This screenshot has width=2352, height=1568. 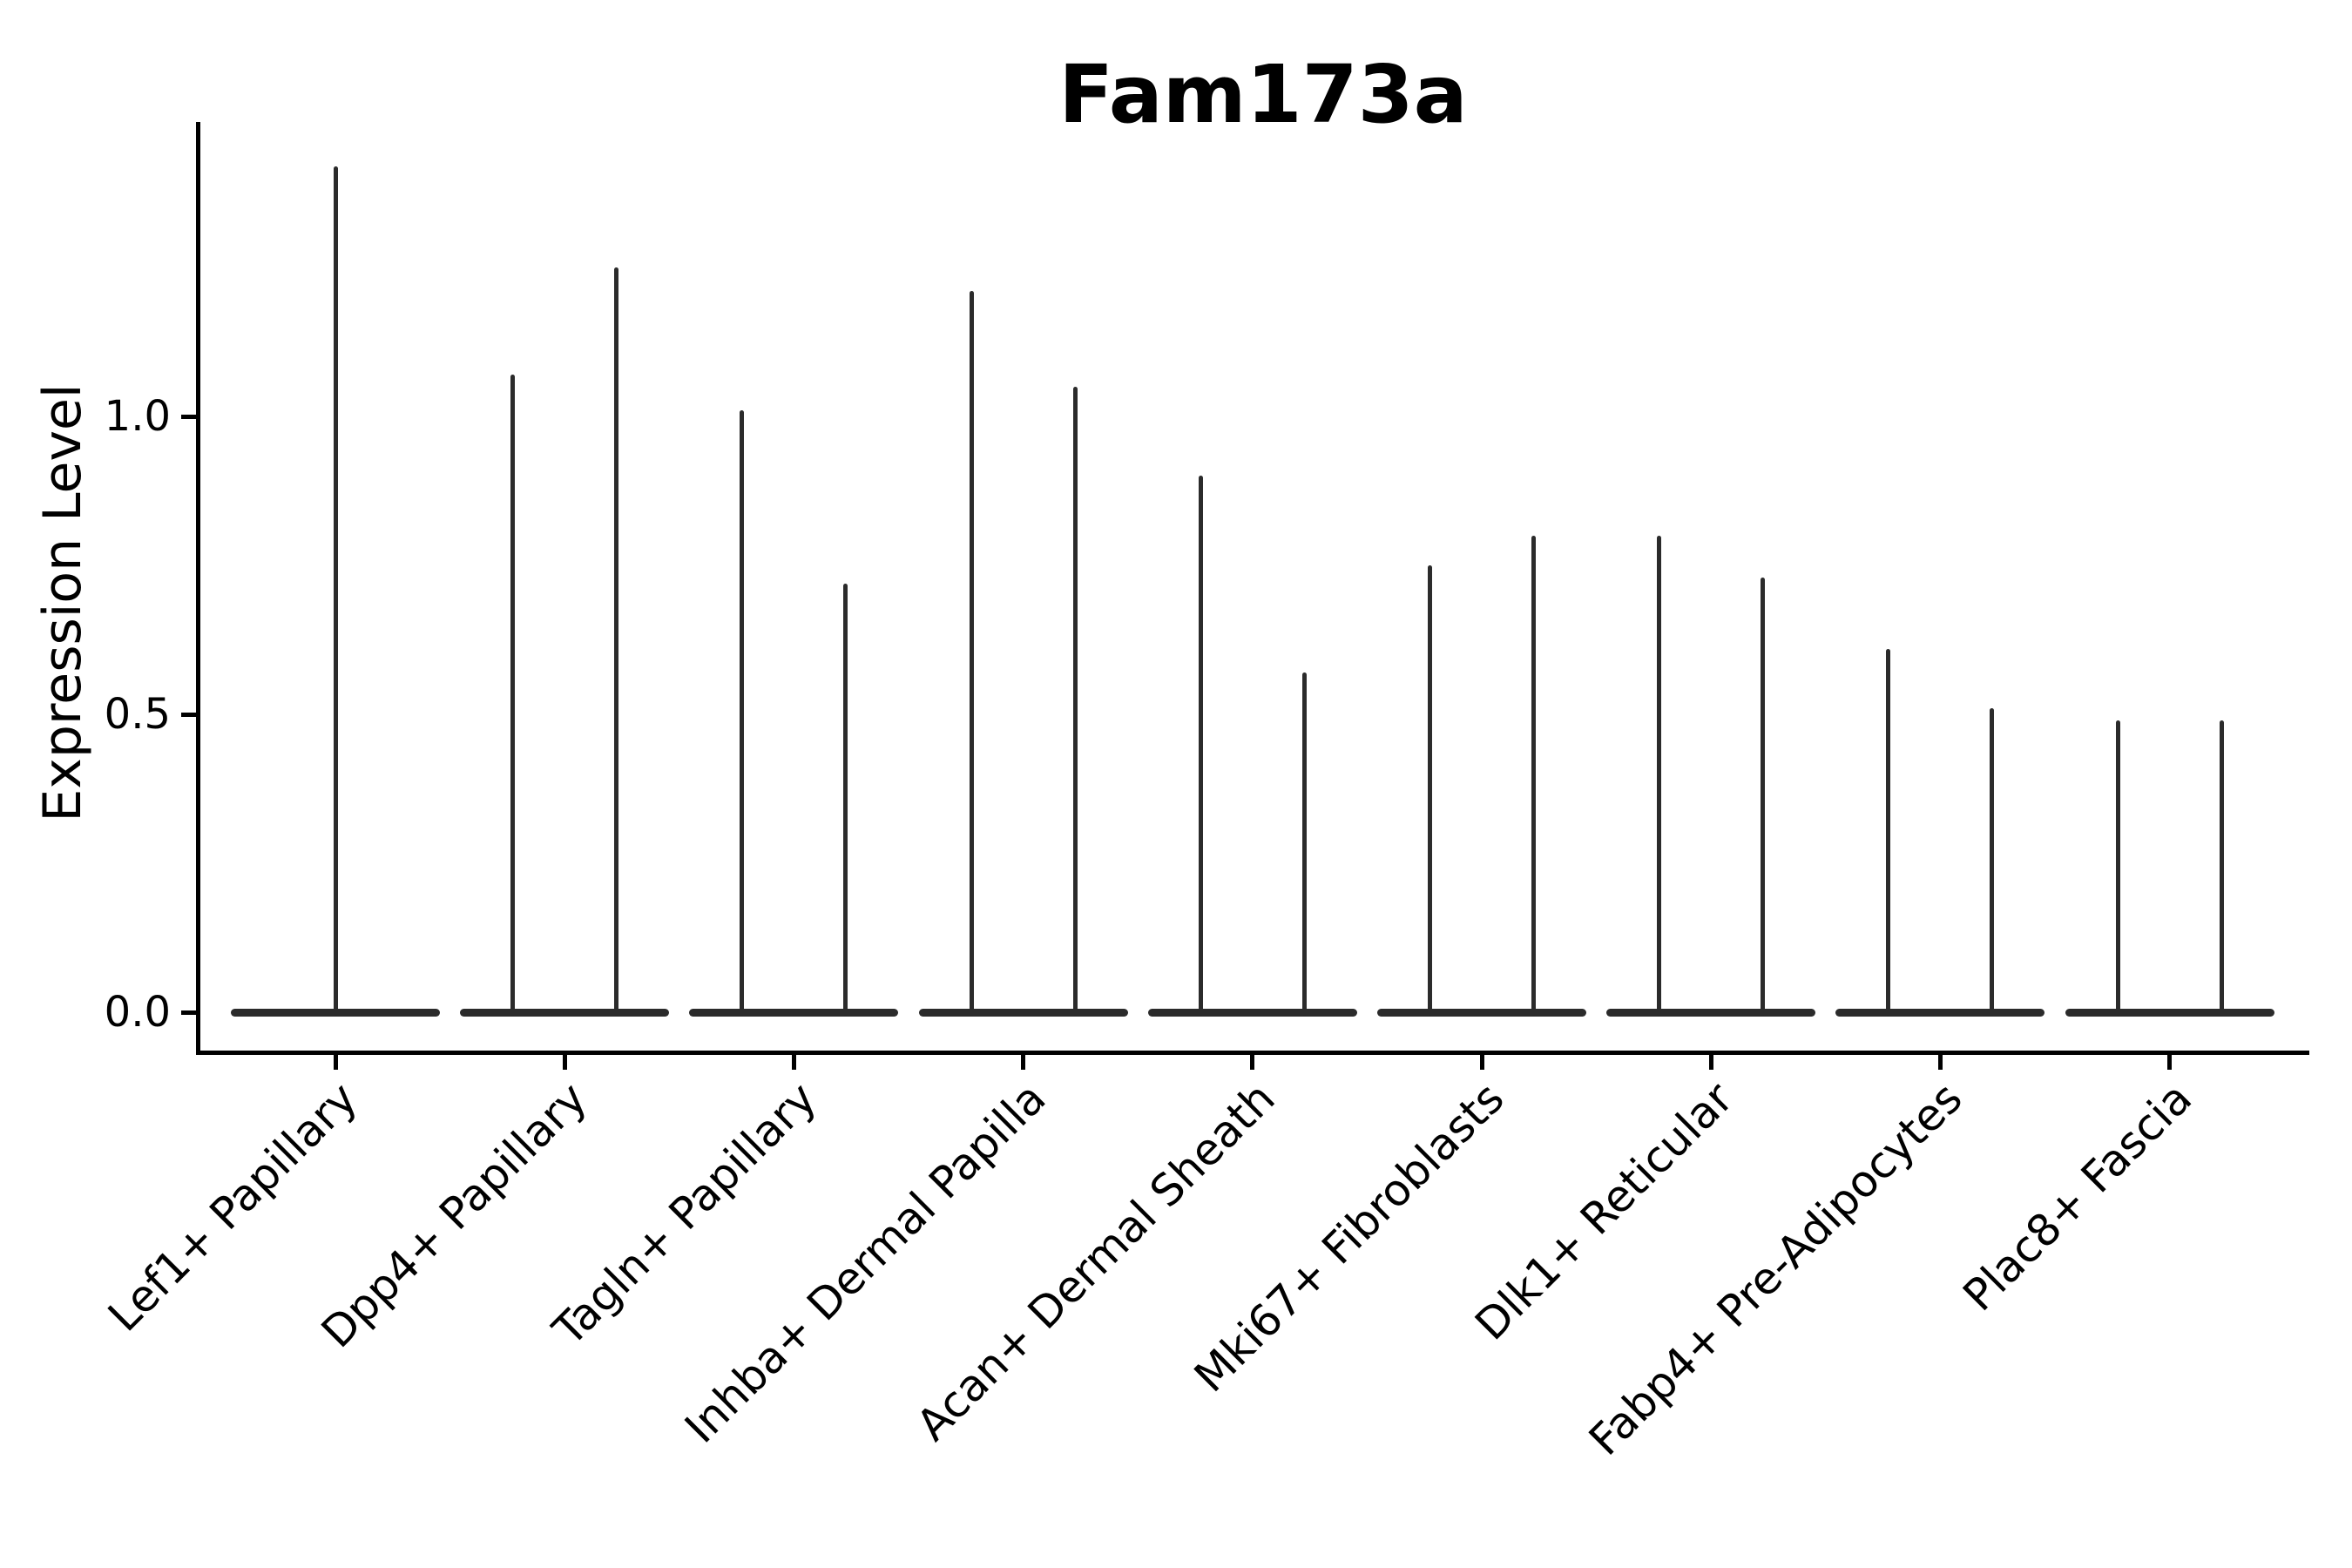 What do you see at coordinates (2077, 1196) in the screenshot?
I see `x-tick-label: Plac8+ Fascia` at bounding box center [2077, 1196].